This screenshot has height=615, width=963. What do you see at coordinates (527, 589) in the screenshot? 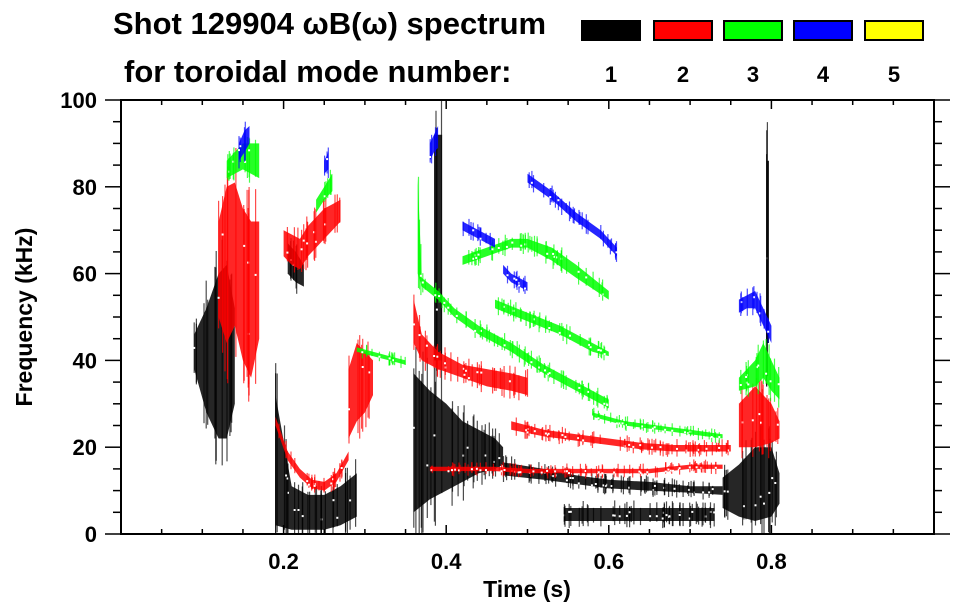
I see `x-axis-label: Time (s)` at bounding box center [527, 589].